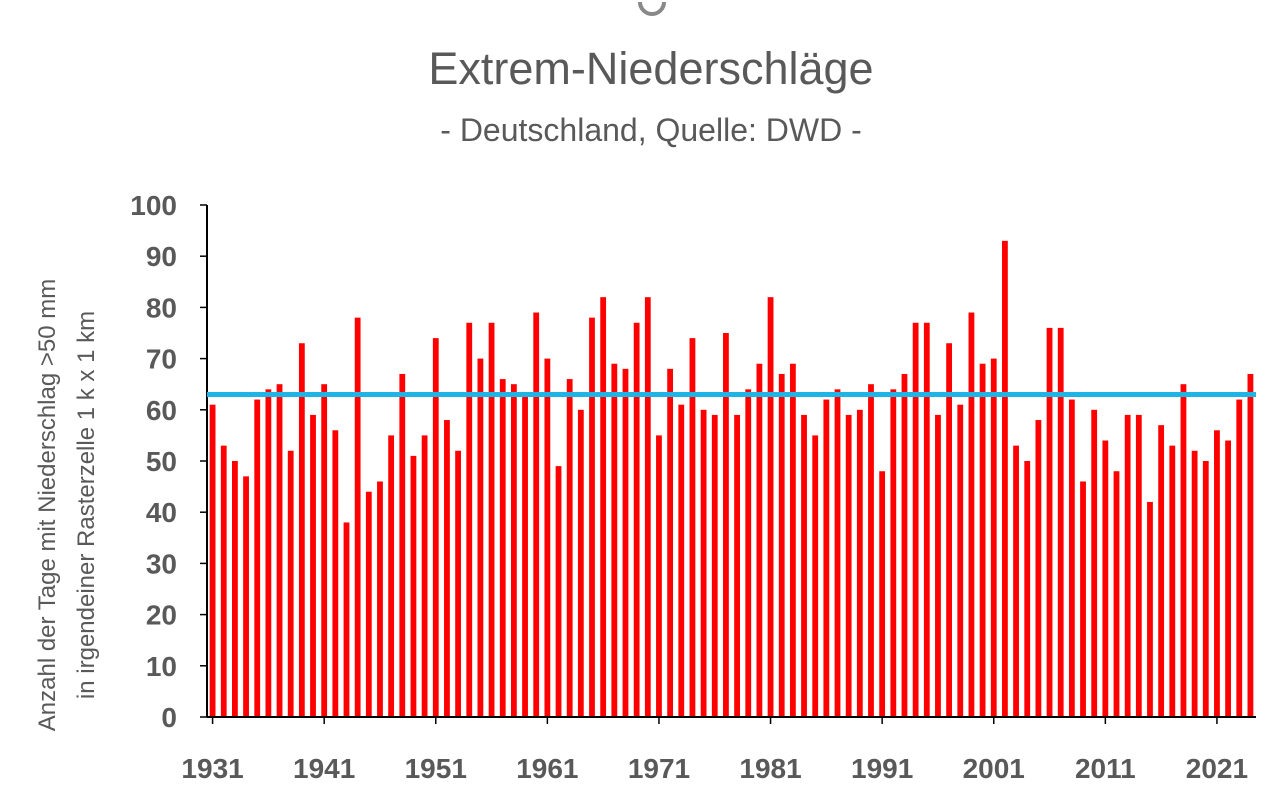 Image resolution: width=1274 pixels, height=796 pixels. I want to click on bar-2015, so click(1150, 609).